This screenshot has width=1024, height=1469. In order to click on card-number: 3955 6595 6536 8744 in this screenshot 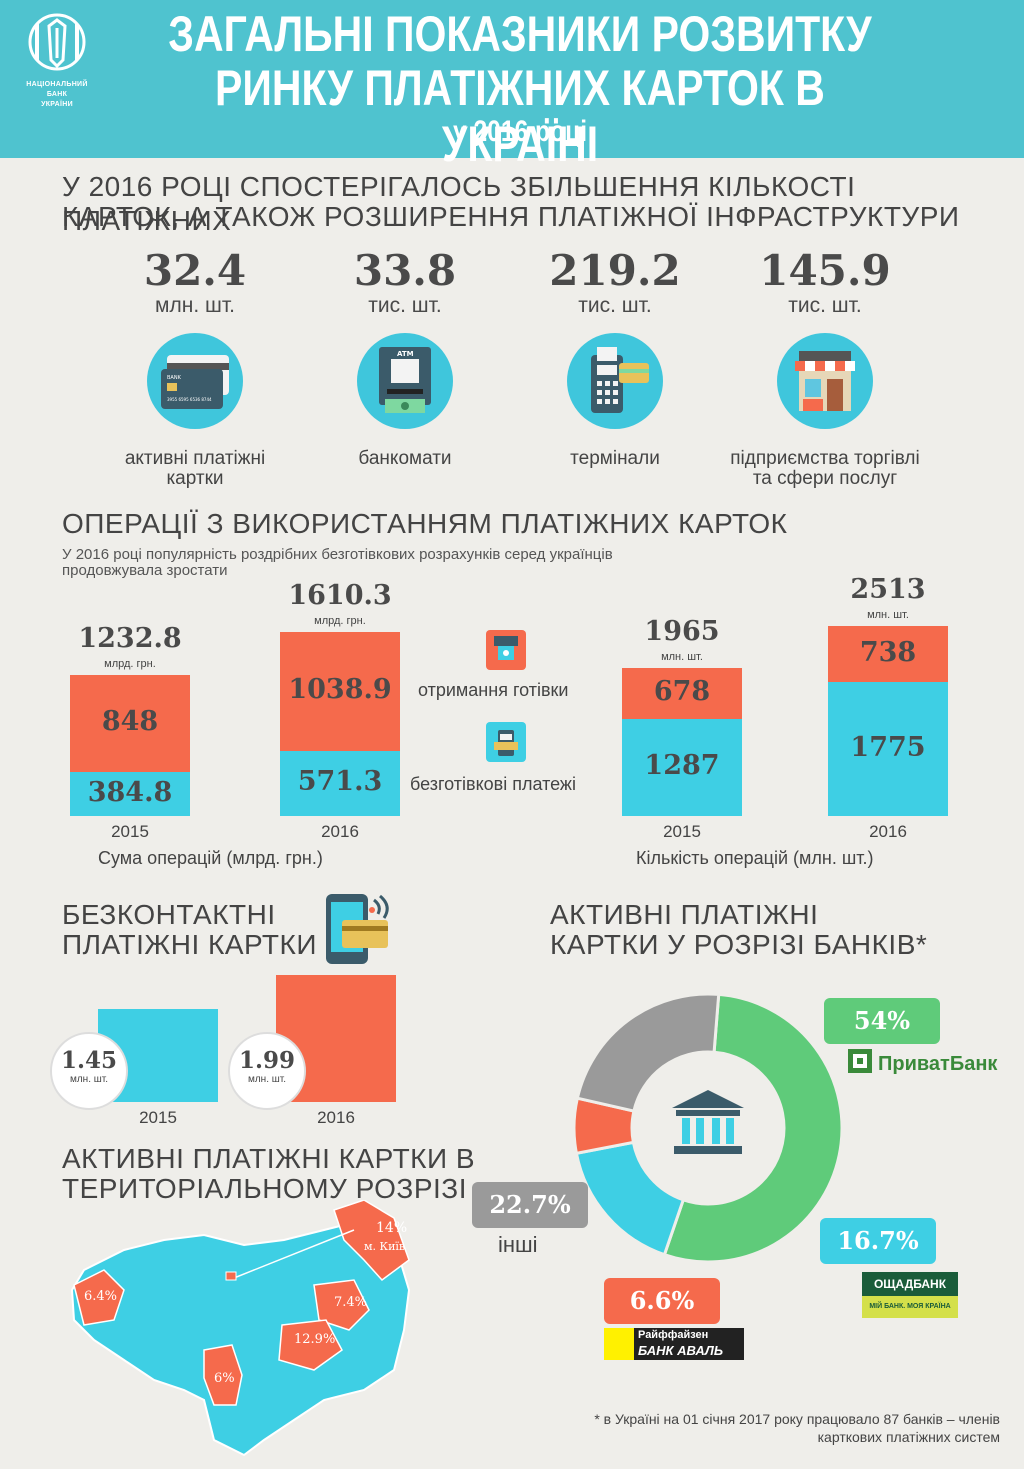, I will do `click(189, 399)`.